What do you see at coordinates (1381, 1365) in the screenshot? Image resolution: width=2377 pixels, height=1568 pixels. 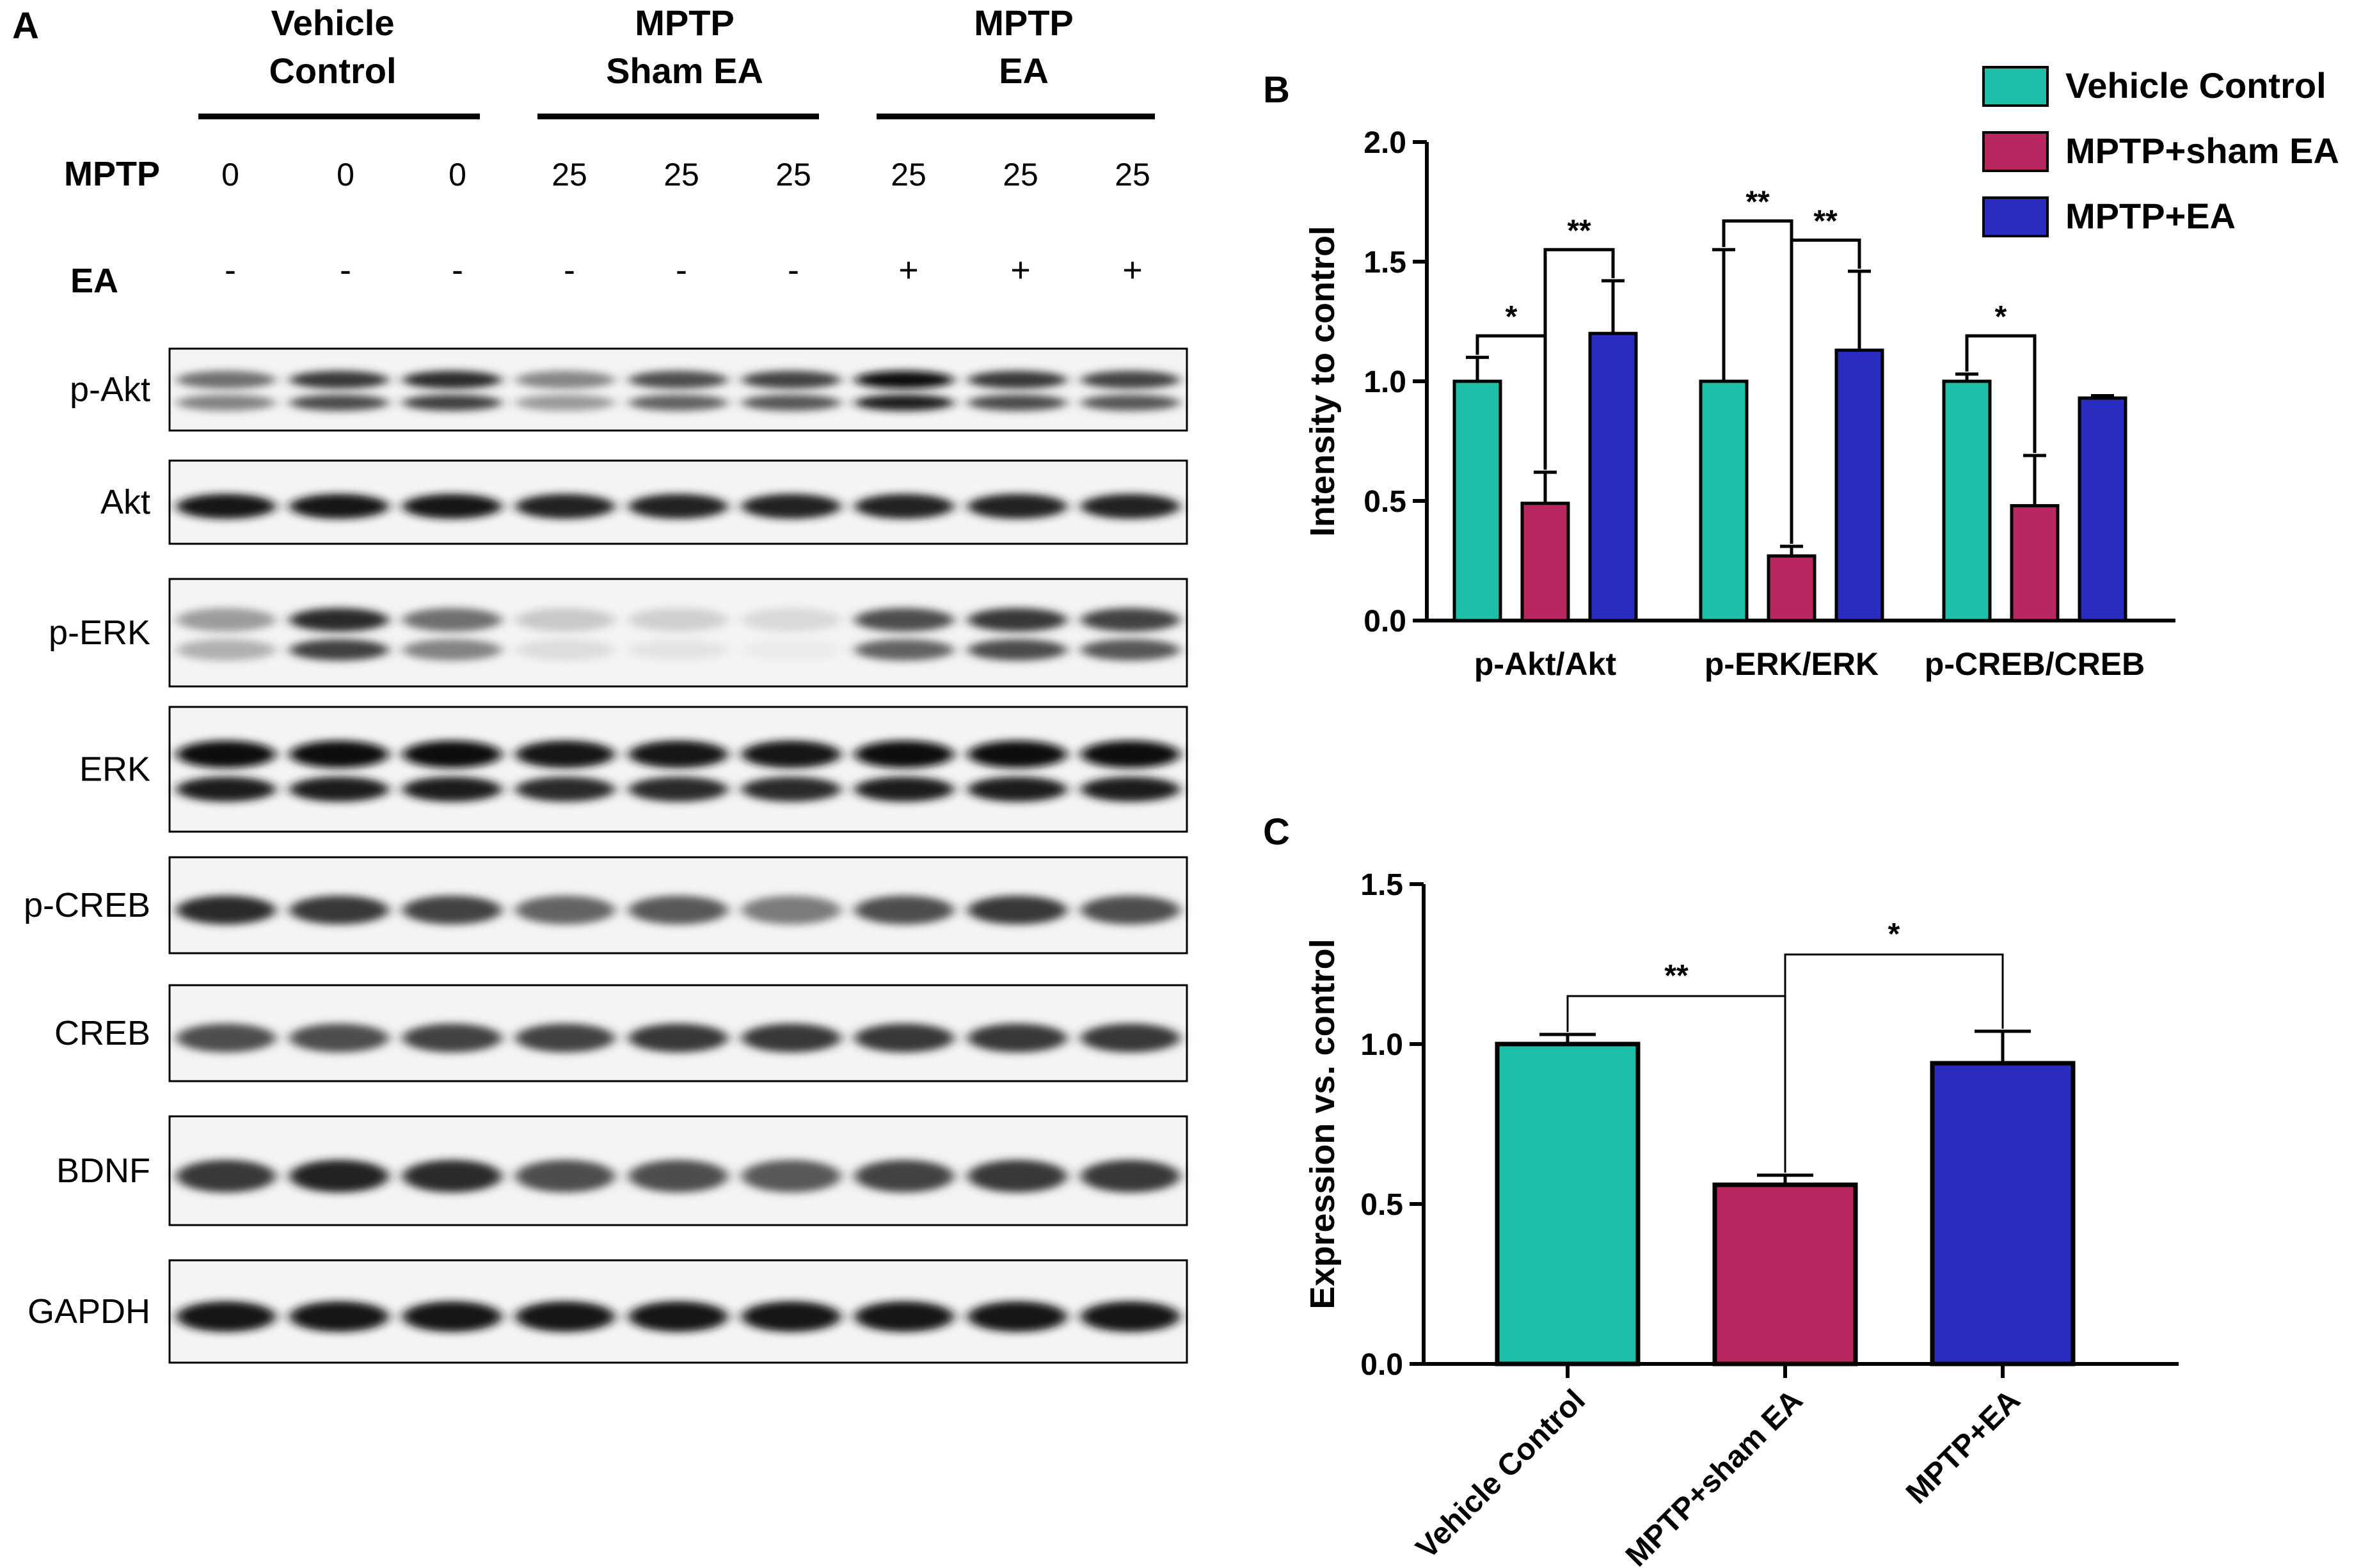 I see `y-tick-label: 0.0` at bounding box center [1381, 1365].